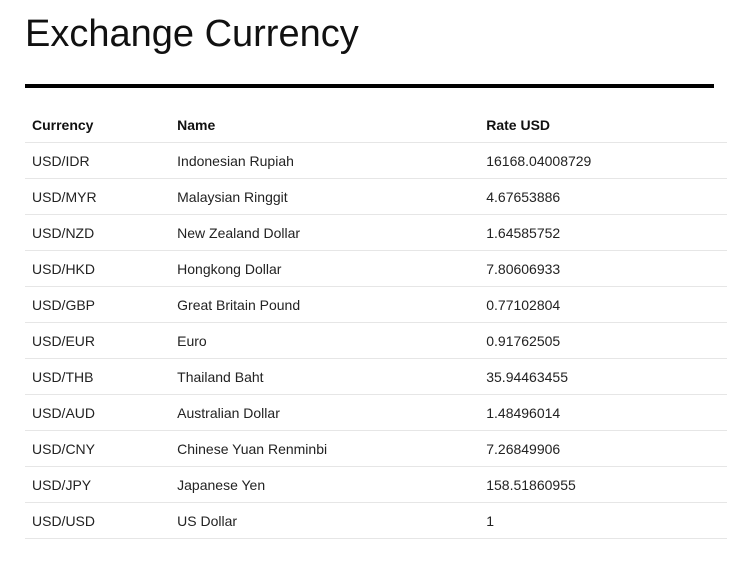 Image resolution: width=743 pixels, height=571 pixels. I want to click on cell-rate: 1.64585752, so click(603, 232).